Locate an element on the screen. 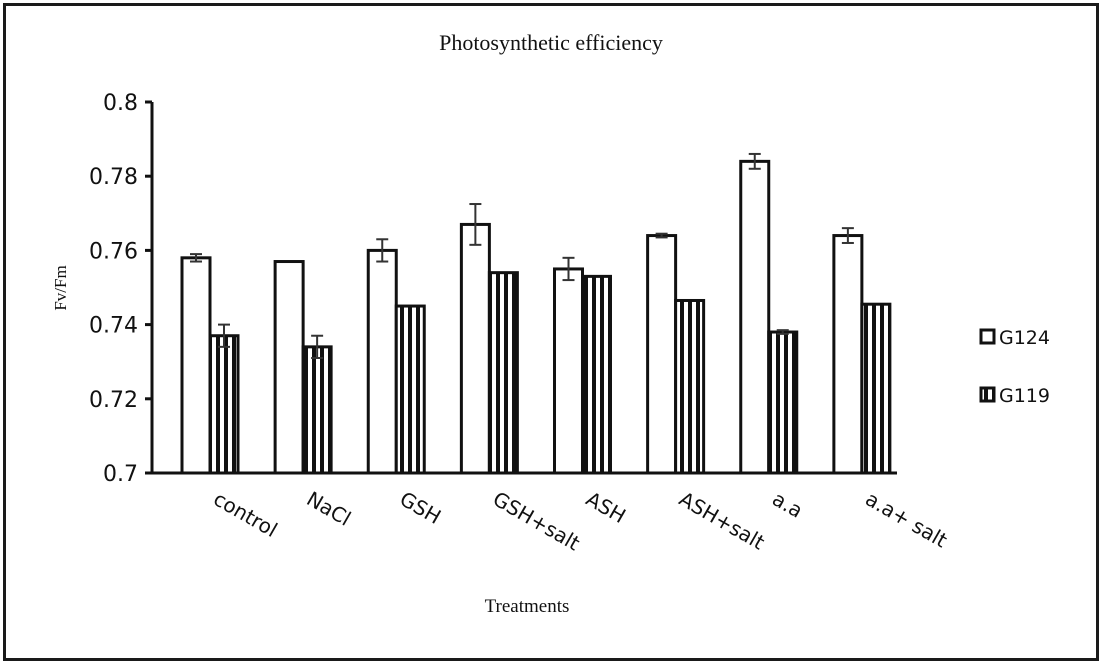 The width and height of the screenshot is (1102, 664). legend-item-g119: G119 is located at coordinates (1014, 396).